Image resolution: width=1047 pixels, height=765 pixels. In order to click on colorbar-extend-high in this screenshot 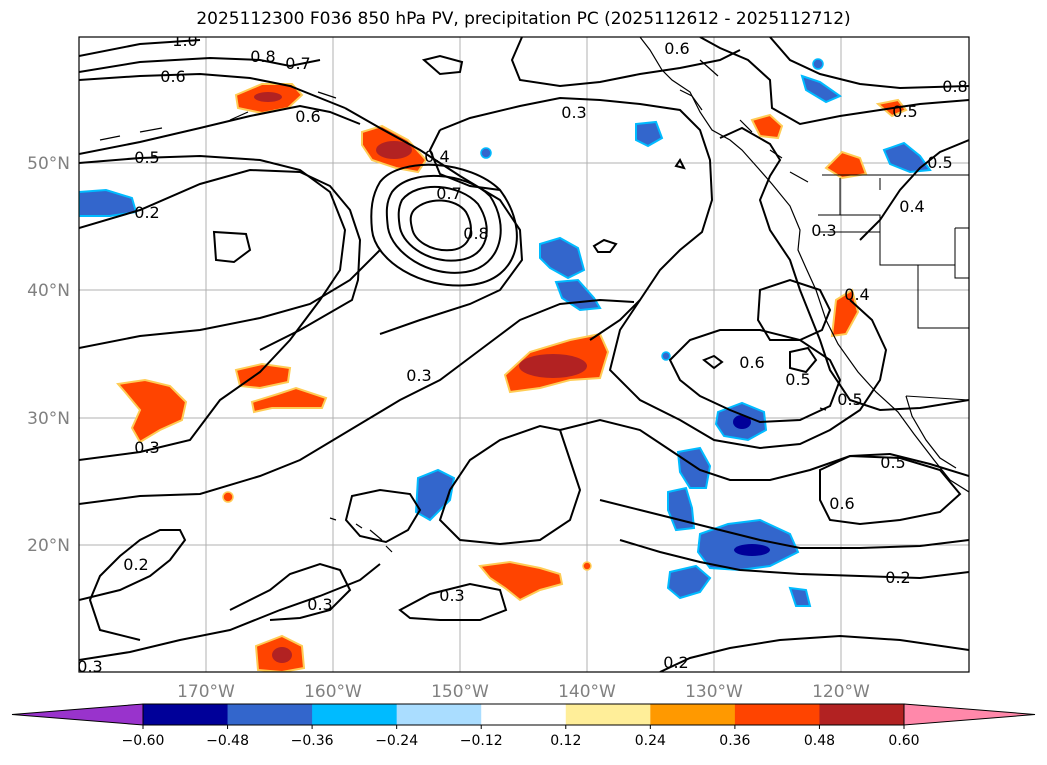, I will do `click(969, 714)`.